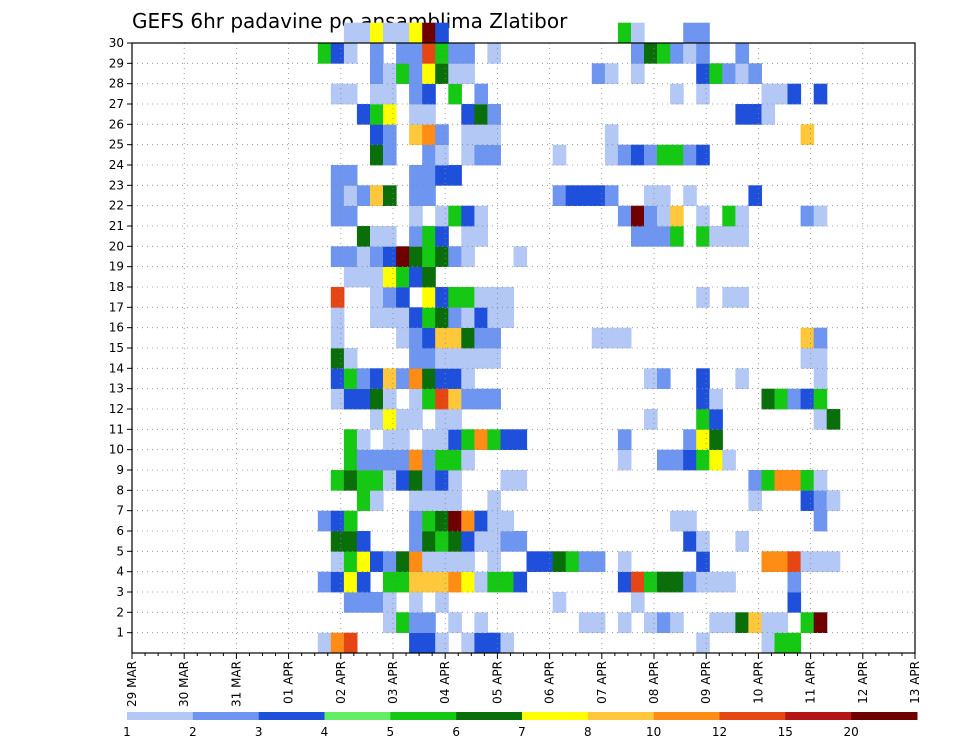 This screenshot has height=742, width=960. What do you see at coordinates (116, 165) in the screenshot?
I see `y-tick-label: 24` at bounding box center [116, 165].